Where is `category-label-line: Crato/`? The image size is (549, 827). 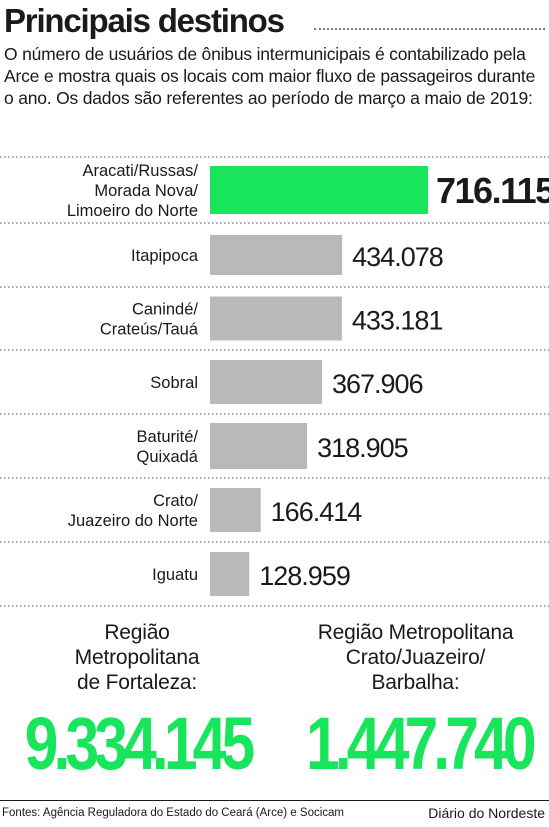
category-label-line: Crato/ is located at coordinates (175, 501).